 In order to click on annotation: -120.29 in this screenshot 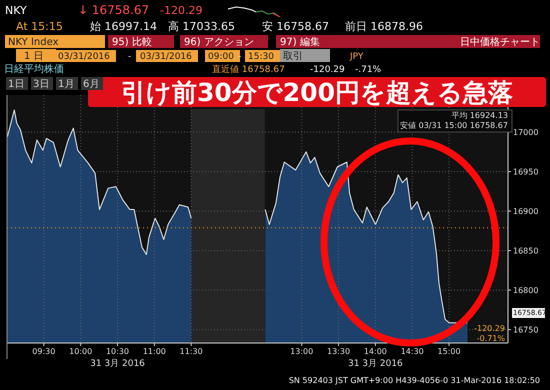, I will do `click(489, 328)`.